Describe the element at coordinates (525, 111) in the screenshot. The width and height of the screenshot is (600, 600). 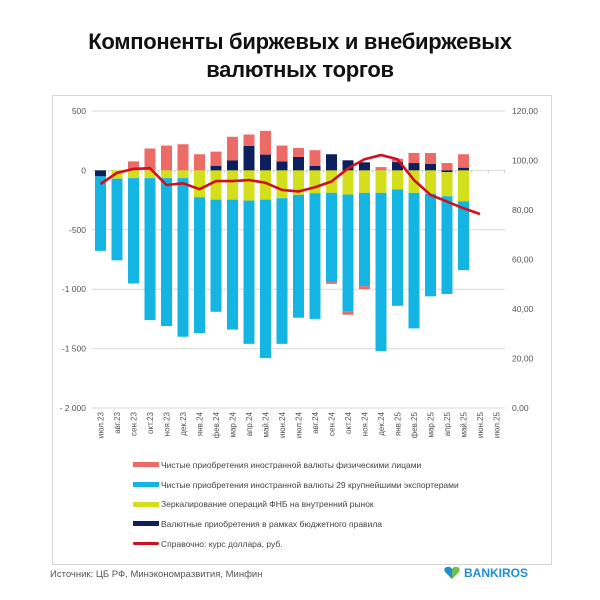
I see `y-right-tick-label: 120,00` at that location.